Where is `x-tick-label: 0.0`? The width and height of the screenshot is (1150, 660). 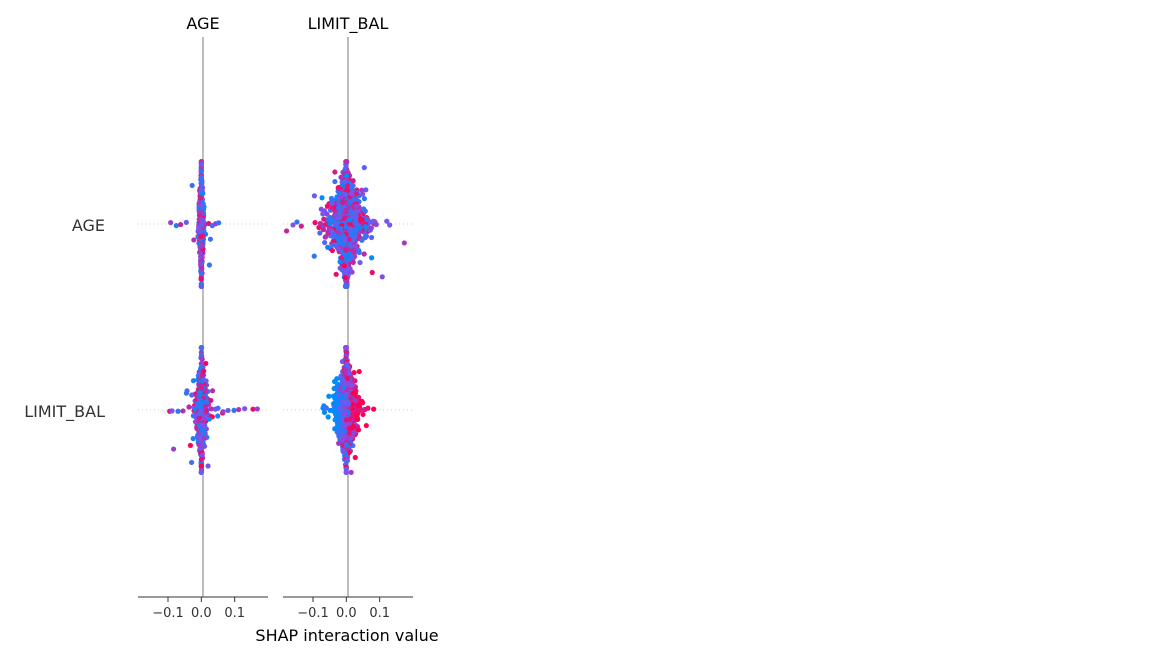
x-tick-label: 0.0 is located at coordinates (346, 613).